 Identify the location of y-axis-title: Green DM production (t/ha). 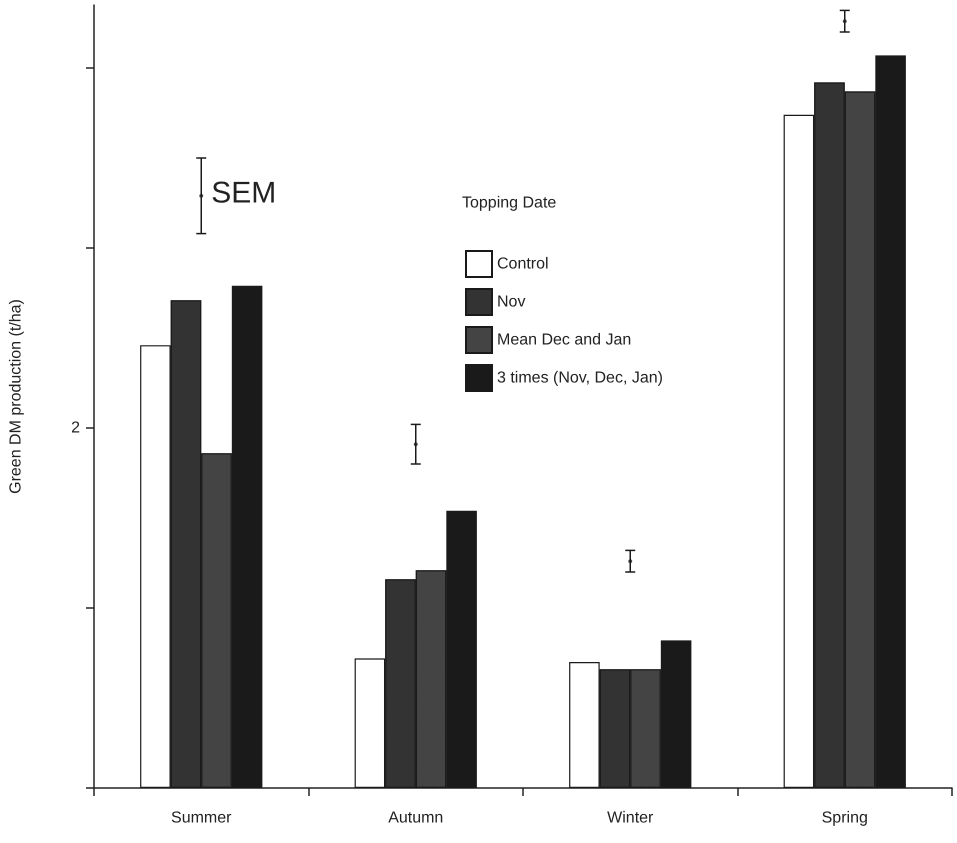
(16, 396).